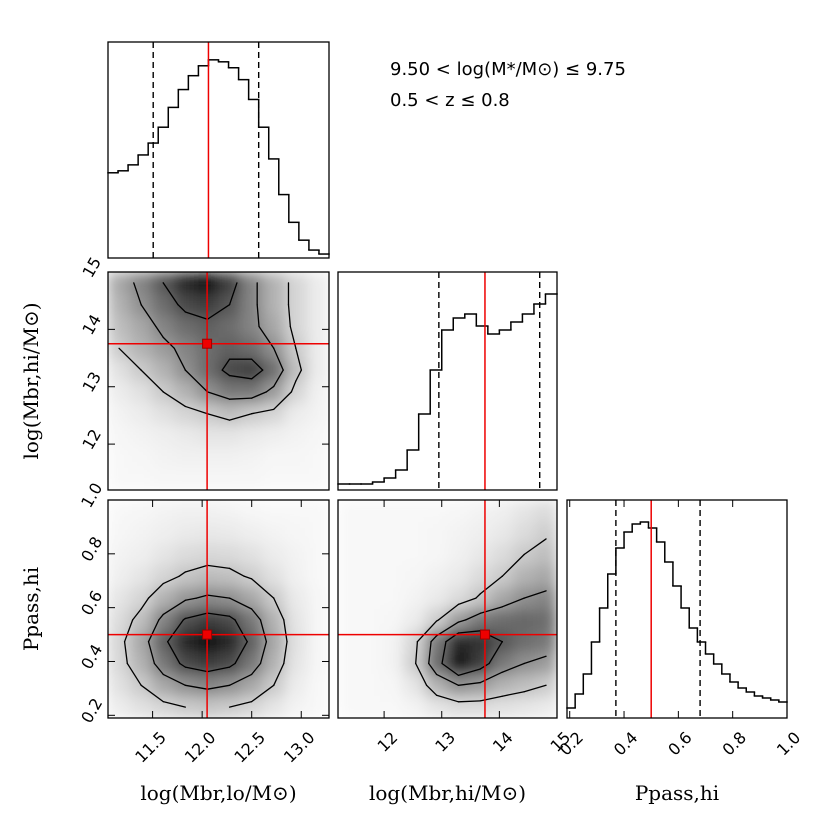 This screenshot has width=831, height=831. I want to click on x-tick-label: 13.0, so click(299, 747).